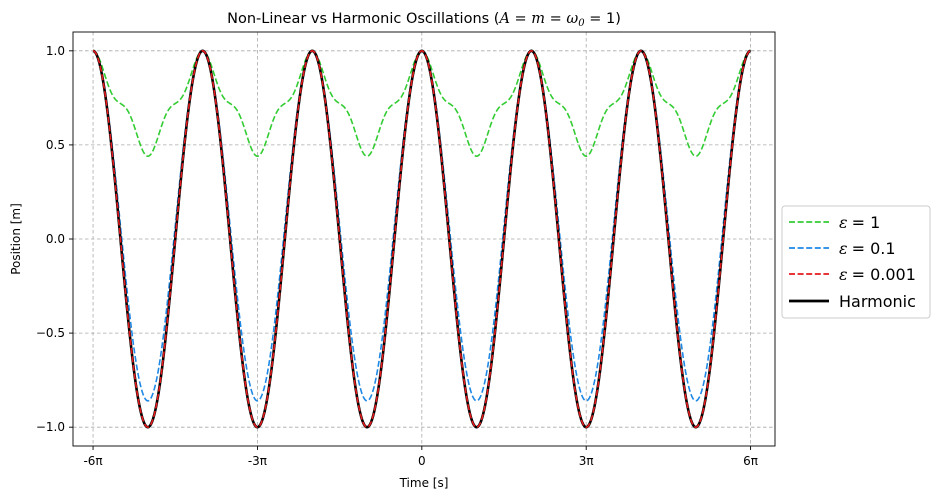  I want to click on x-tick-label: 3π, so click(586, 461).